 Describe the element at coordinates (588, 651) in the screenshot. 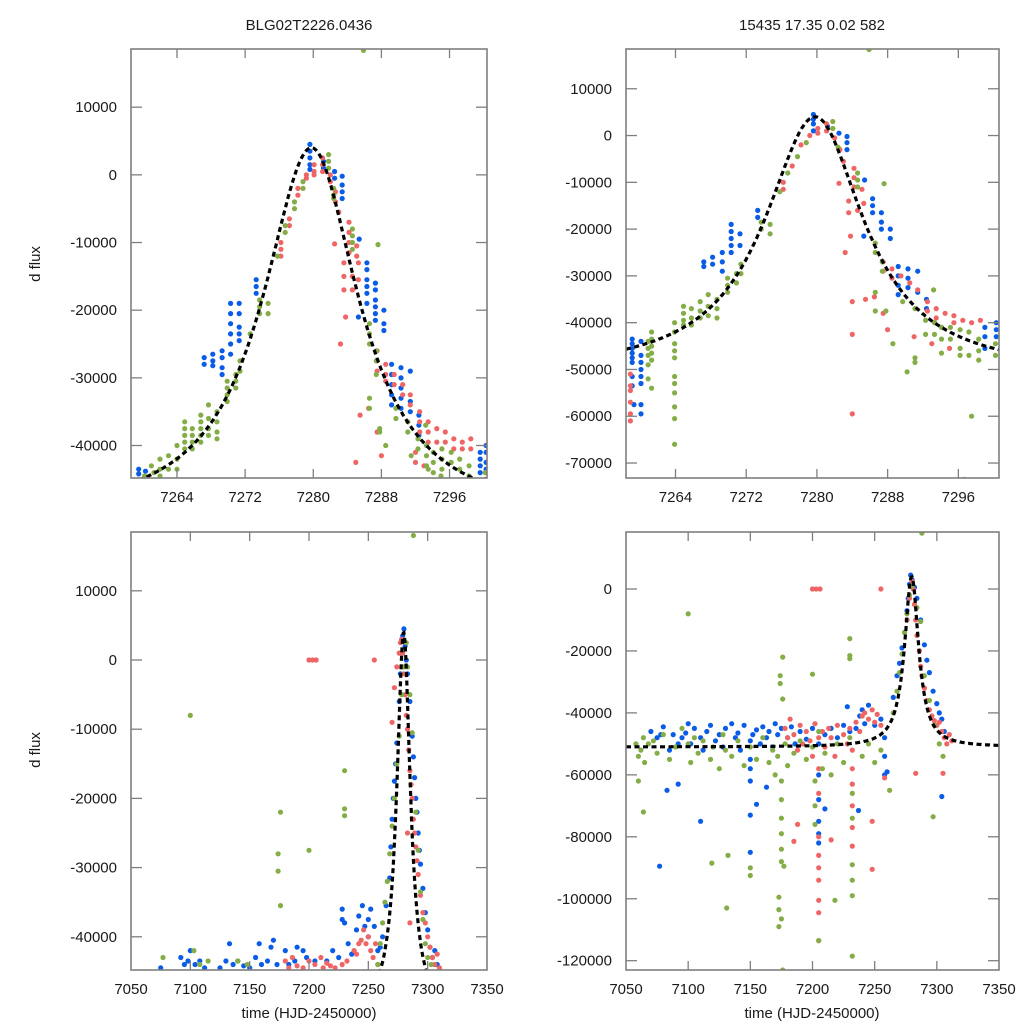

I see `y-tick-label: -20000` at that location.